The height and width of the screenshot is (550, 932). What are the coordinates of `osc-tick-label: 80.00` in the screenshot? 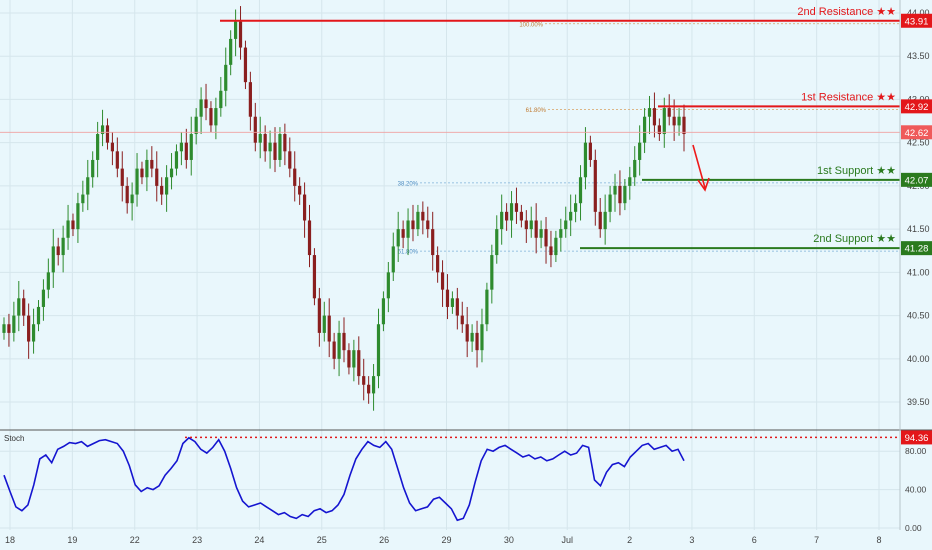 It's located at (916, 451).